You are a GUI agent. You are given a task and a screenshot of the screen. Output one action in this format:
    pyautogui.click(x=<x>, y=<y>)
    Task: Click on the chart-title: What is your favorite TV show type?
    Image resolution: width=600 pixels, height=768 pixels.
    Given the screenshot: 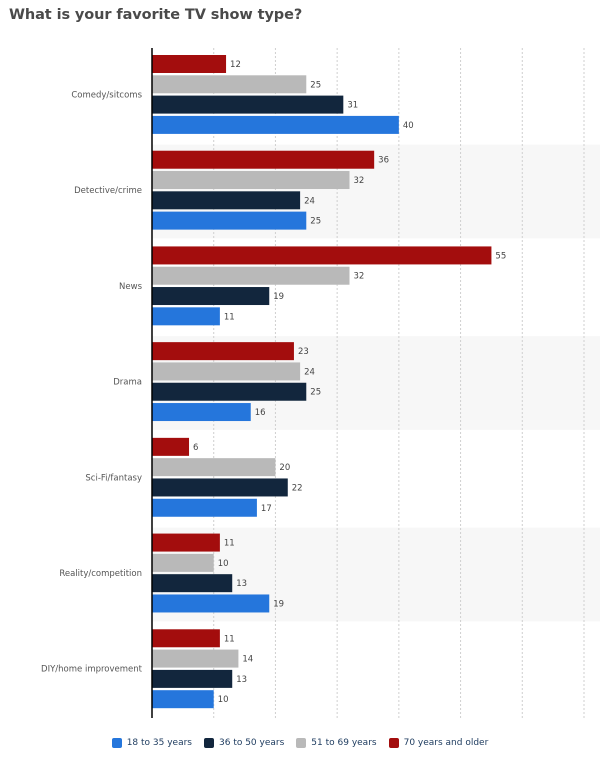 What is the action you would take?
    pyautogui.click(x=156, y=15)
    